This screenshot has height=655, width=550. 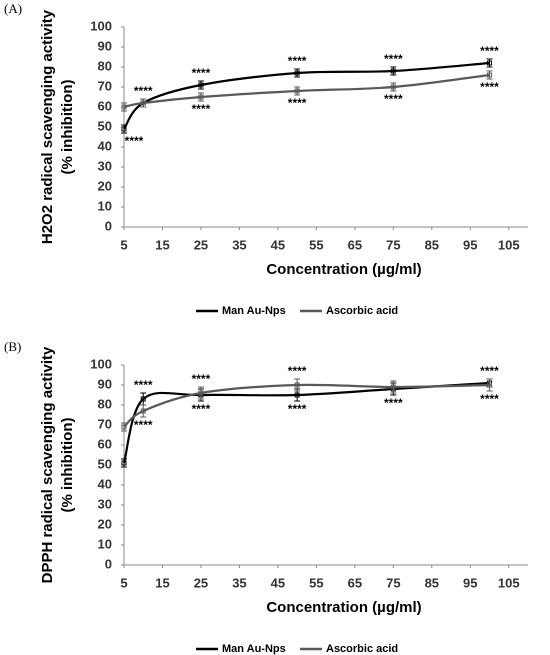 What do you see at coordinates (47, 464) in the screenshot?
I see `y-axis-title-line: DPPH radical scavenging activity` at bounding box center [47, 464].